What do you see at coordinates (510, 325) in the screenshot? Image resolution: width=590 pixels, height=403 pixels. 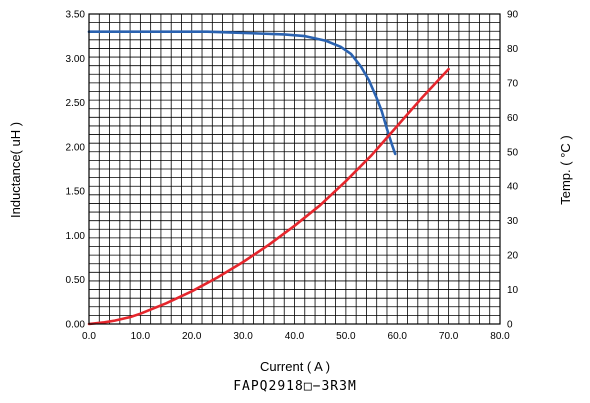 I see `y-right-tick-label: 0` at bounding box center [510, 325].